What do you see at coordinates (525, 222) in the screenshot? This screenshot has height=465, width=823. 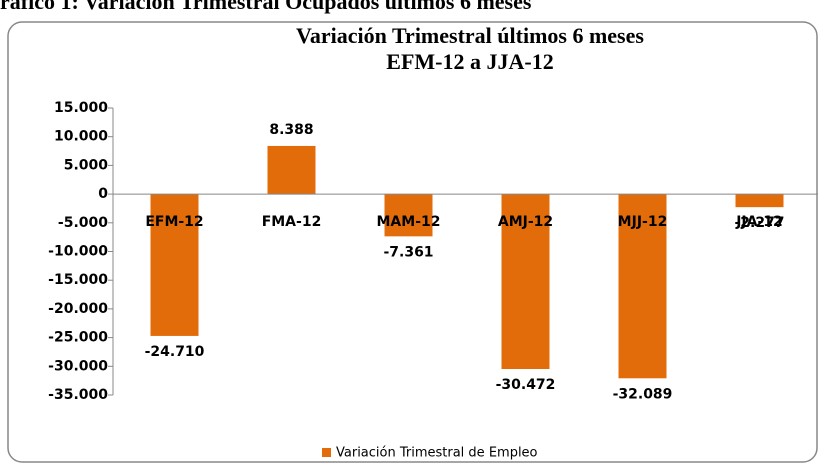 I see `x-tick-label: AMJ-12` at bounding box center [525, 222].